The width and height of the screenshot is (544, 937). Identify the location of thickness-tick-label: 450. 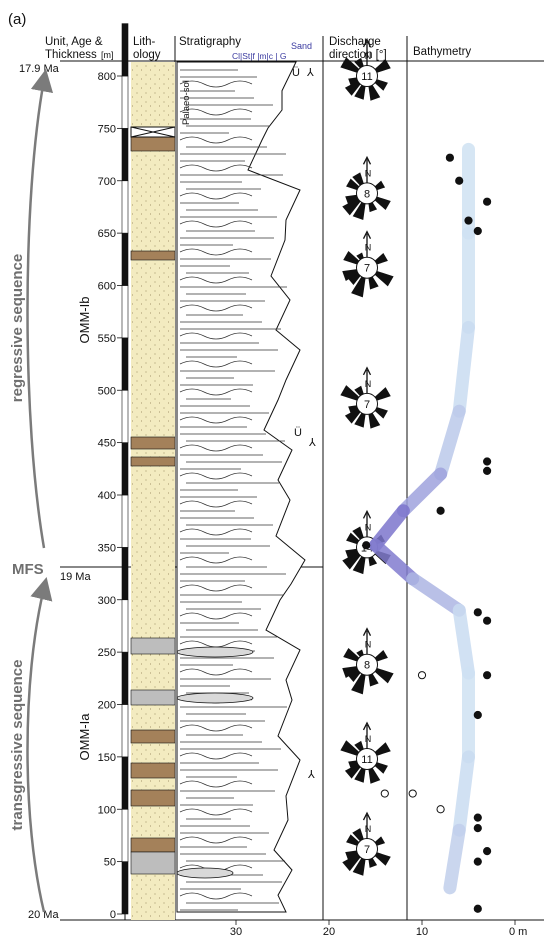
(107, 444).